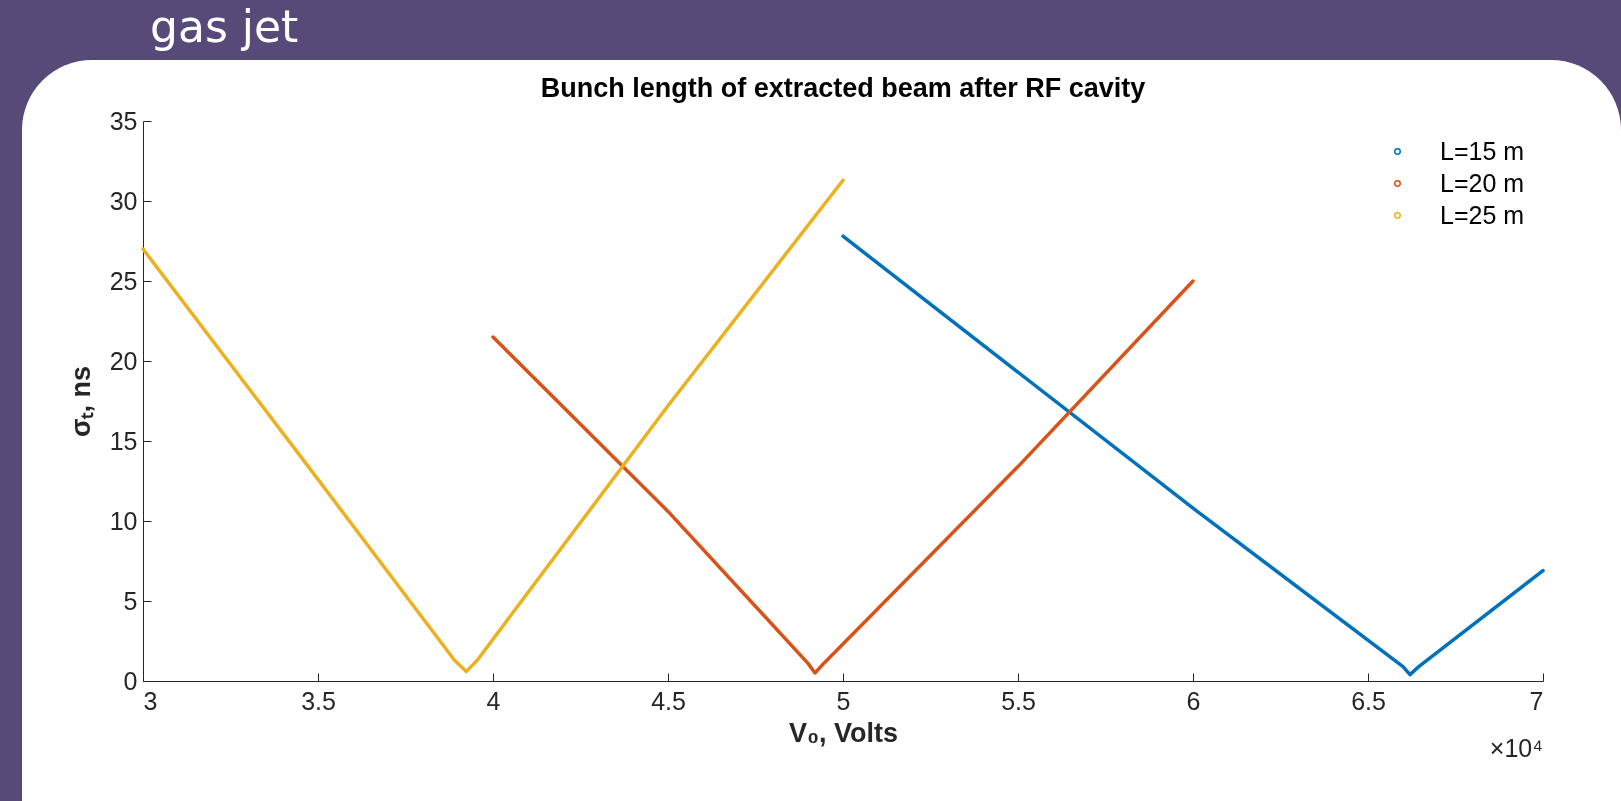 The image size is (1621, 801). I want to click on y-tick-label: 30, so click(123, 200).